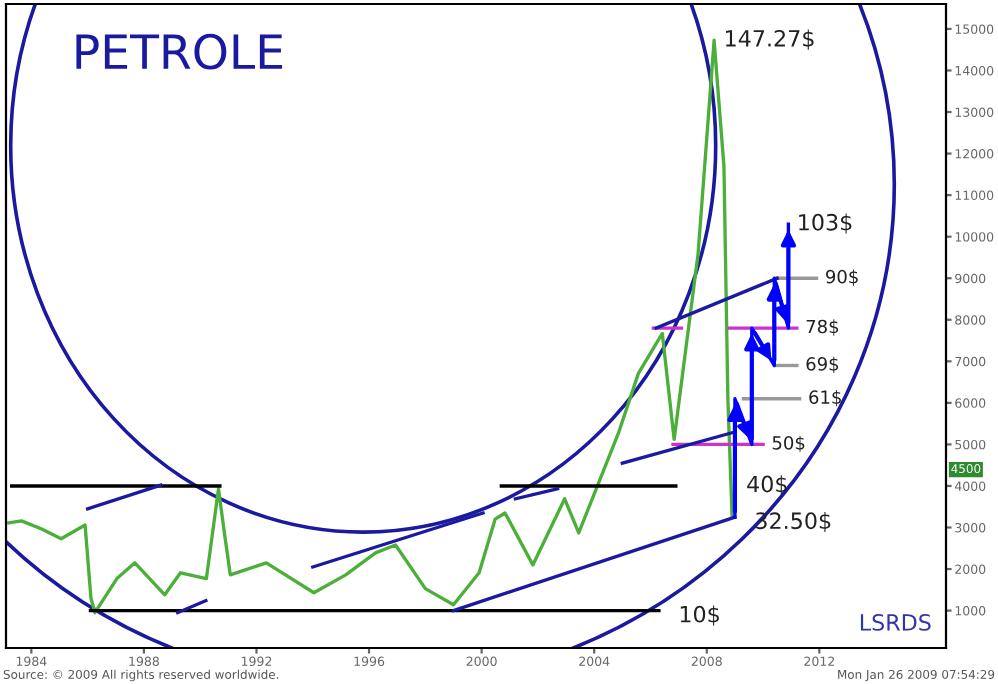 This screenshot has height=684, width=998. Describe the element at coordinates (822, 327) in the screenshot. I see `annotation: 78$` at that location.